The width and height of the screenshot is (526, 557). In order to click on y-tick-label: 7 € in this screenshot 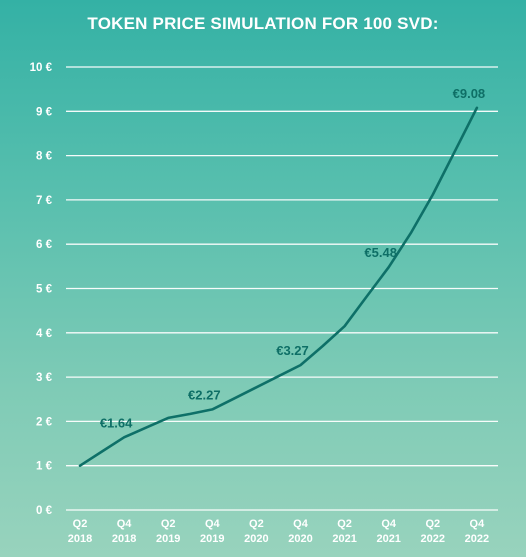, I will do `click(44, 201)`.